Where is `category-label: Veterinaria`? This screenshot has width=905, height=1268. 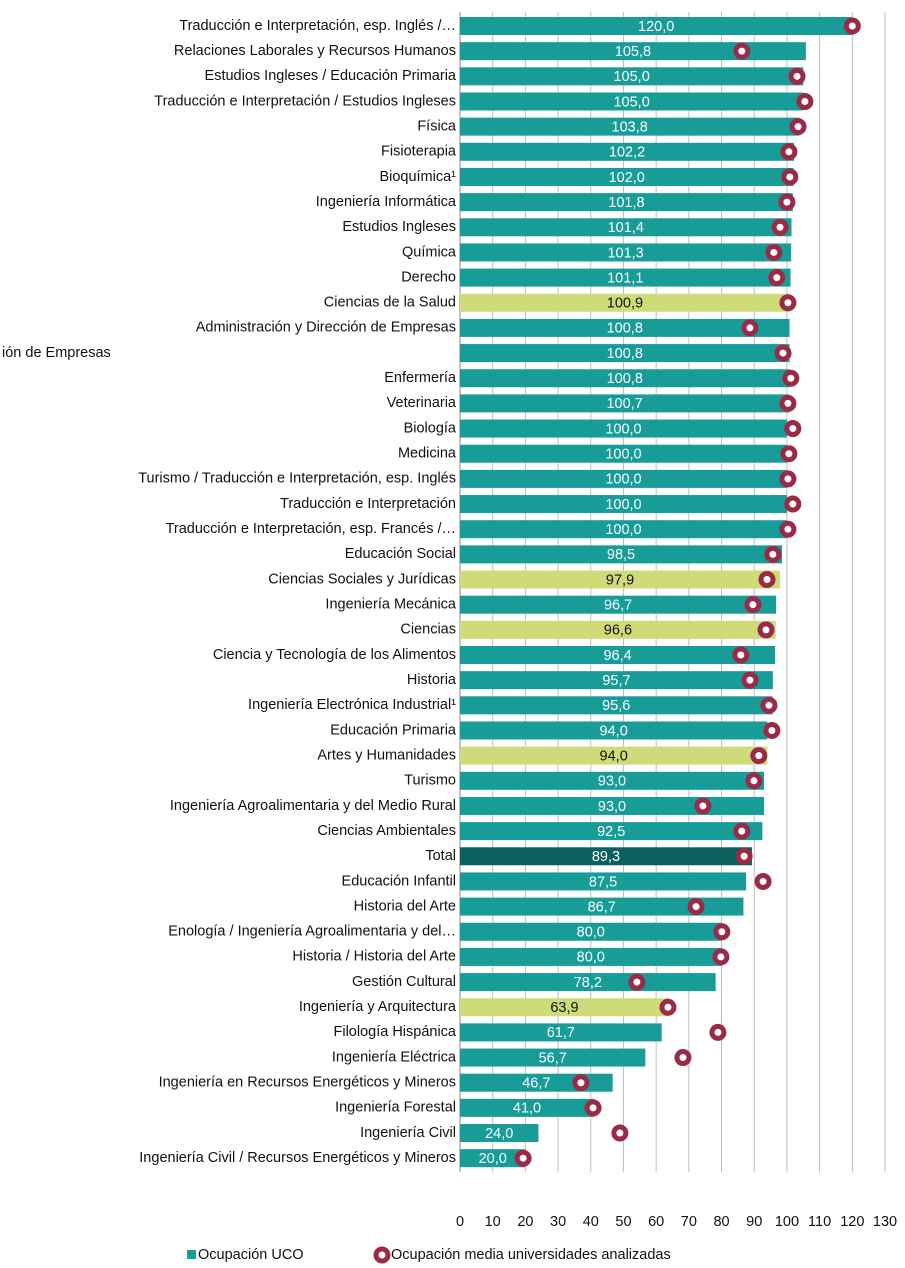 category-label: Veterinaria is located at coordinates (422, 403).